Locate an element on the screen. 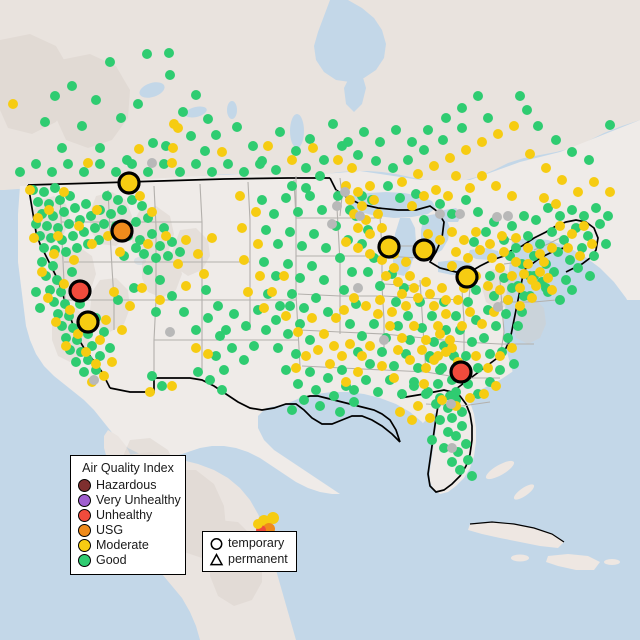 Image resolution: width=640 pixels, height=640 pixels. legend-item-good: Good is located at coordinates (128, 560).